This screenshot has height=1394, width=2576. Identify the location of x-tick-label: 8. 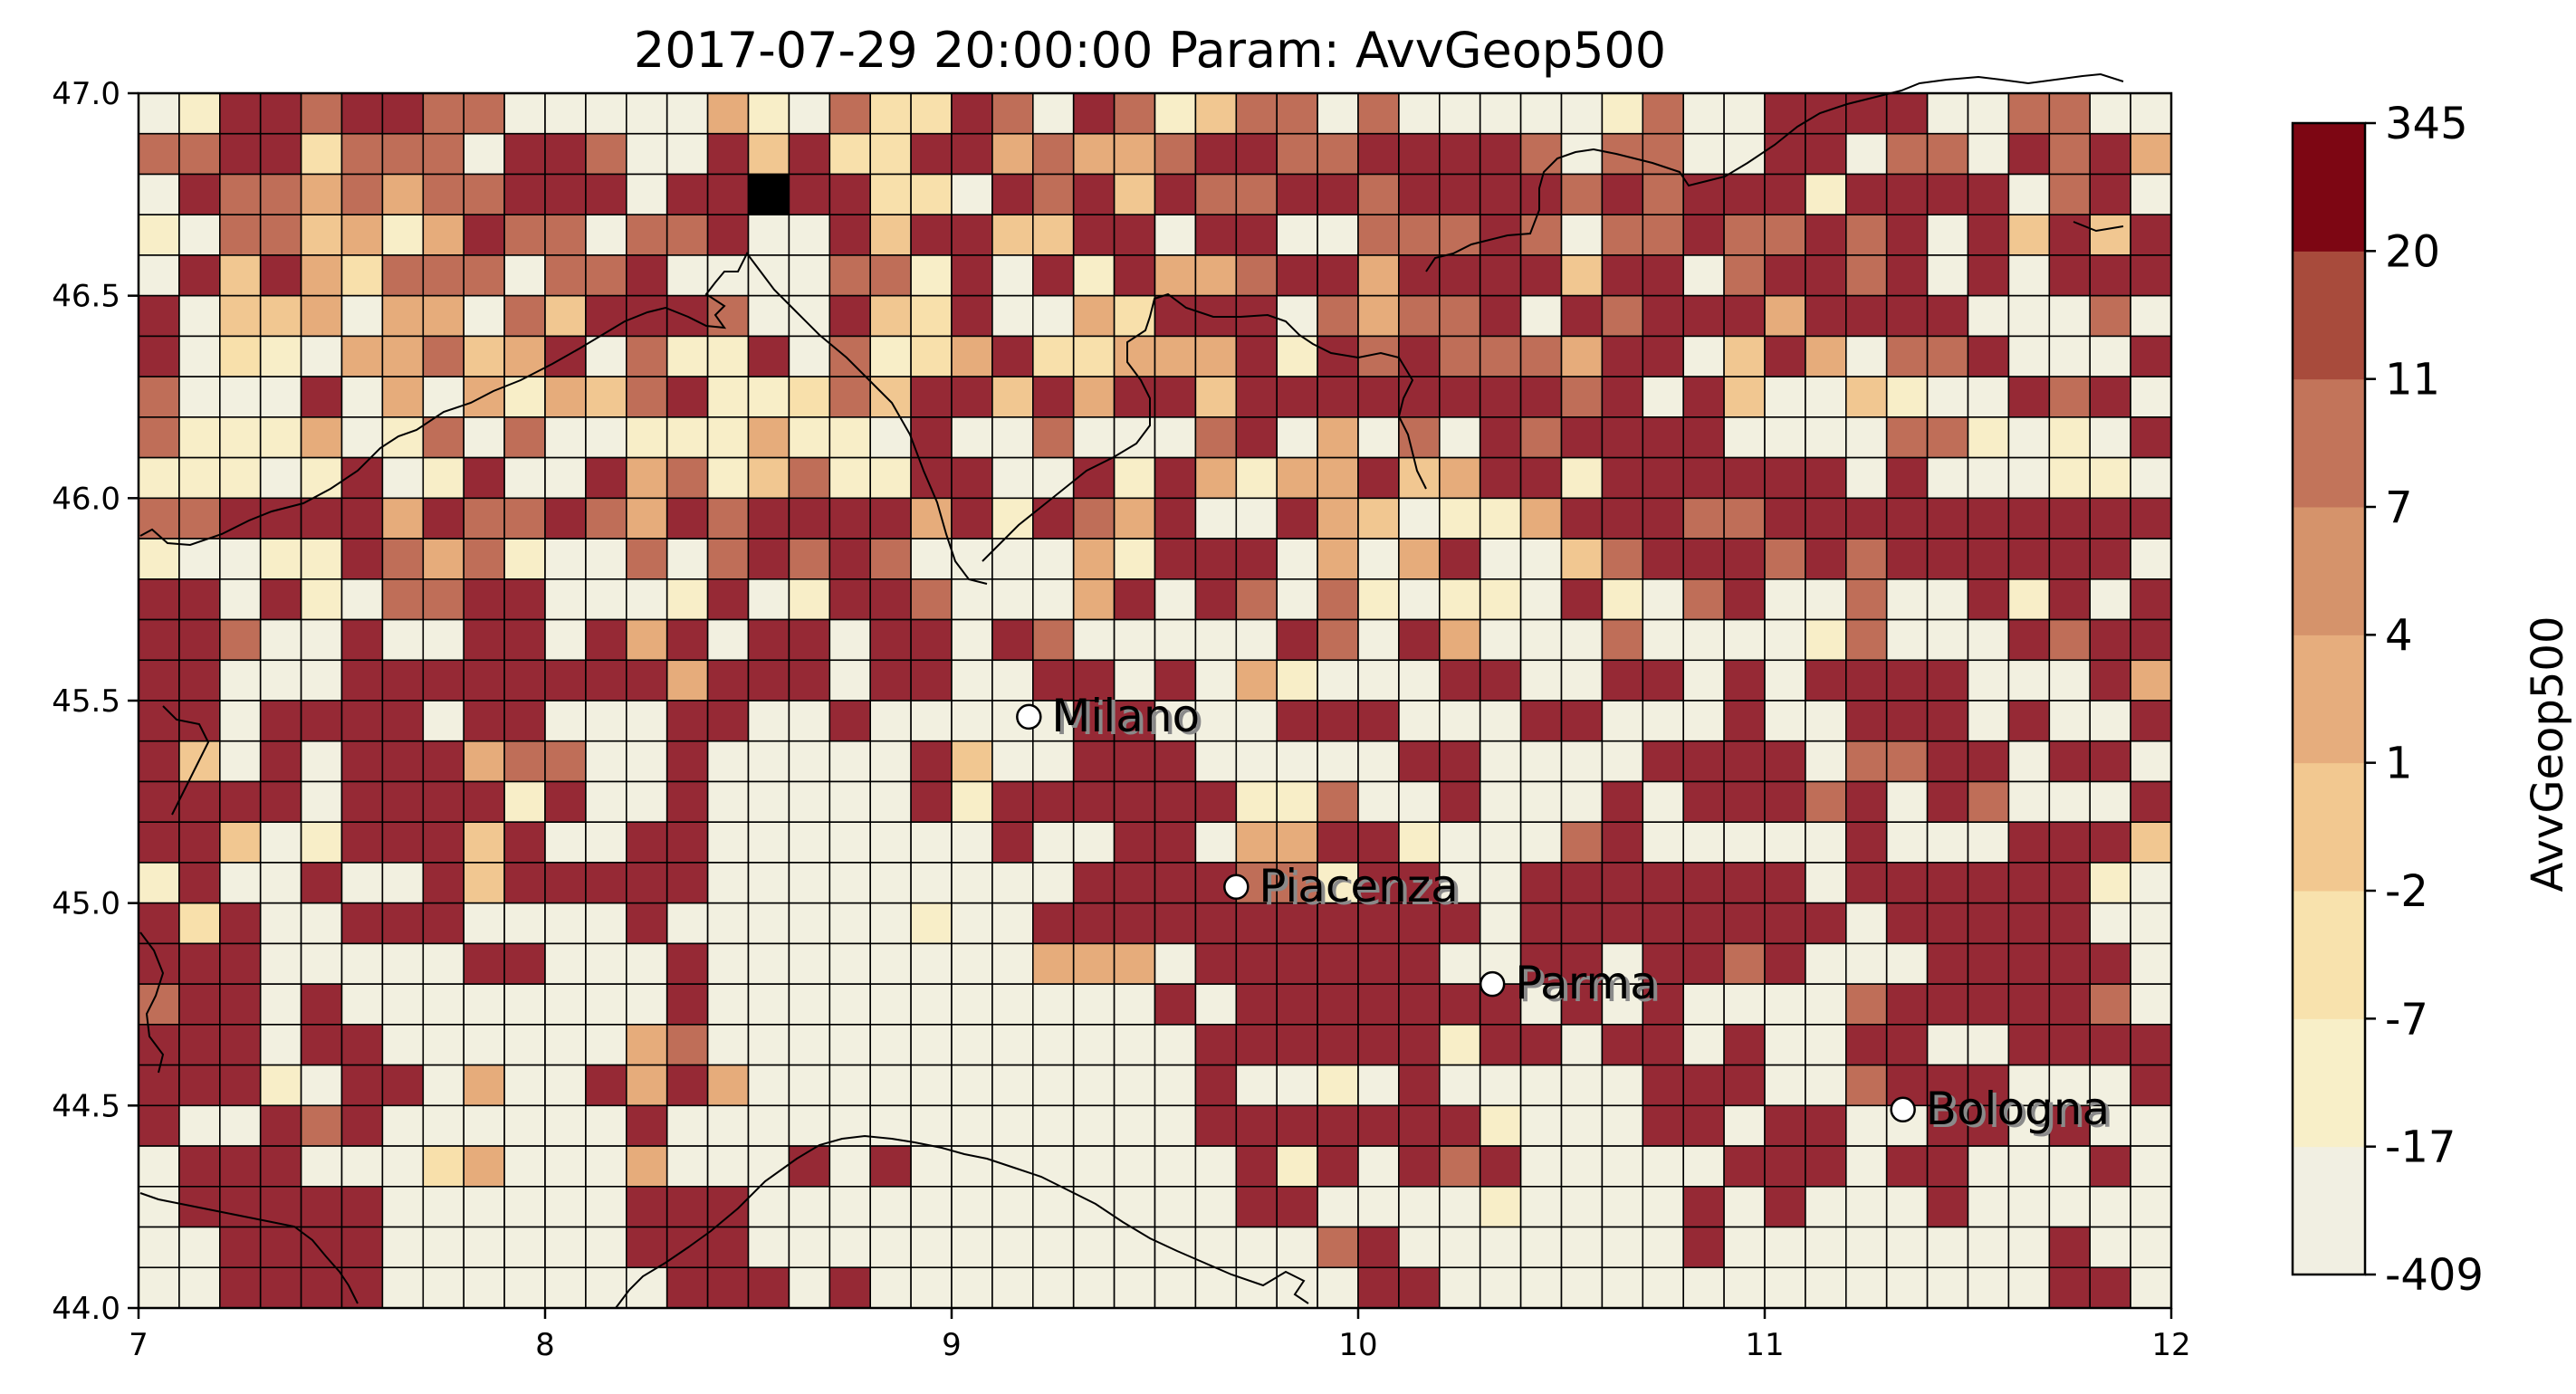
(545, 1345).